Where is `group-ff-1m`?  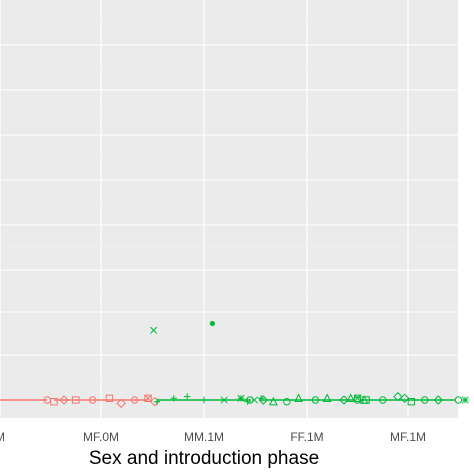 group-ff-1m is located at coordinates (307, 399).